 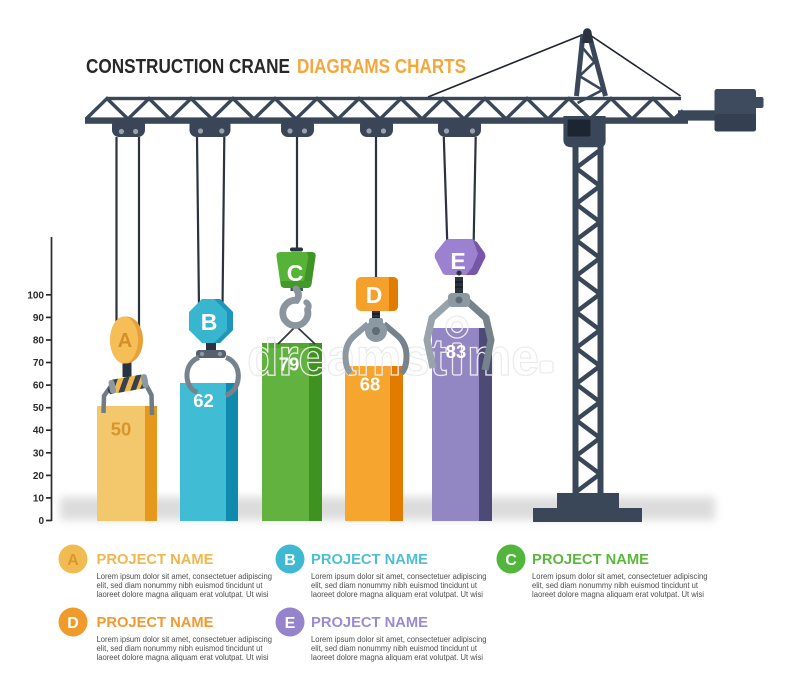 What do you see at coordinates (456, 351) in the screenshot?
I see `svg-text: 83` at bounding box center [456, 351].